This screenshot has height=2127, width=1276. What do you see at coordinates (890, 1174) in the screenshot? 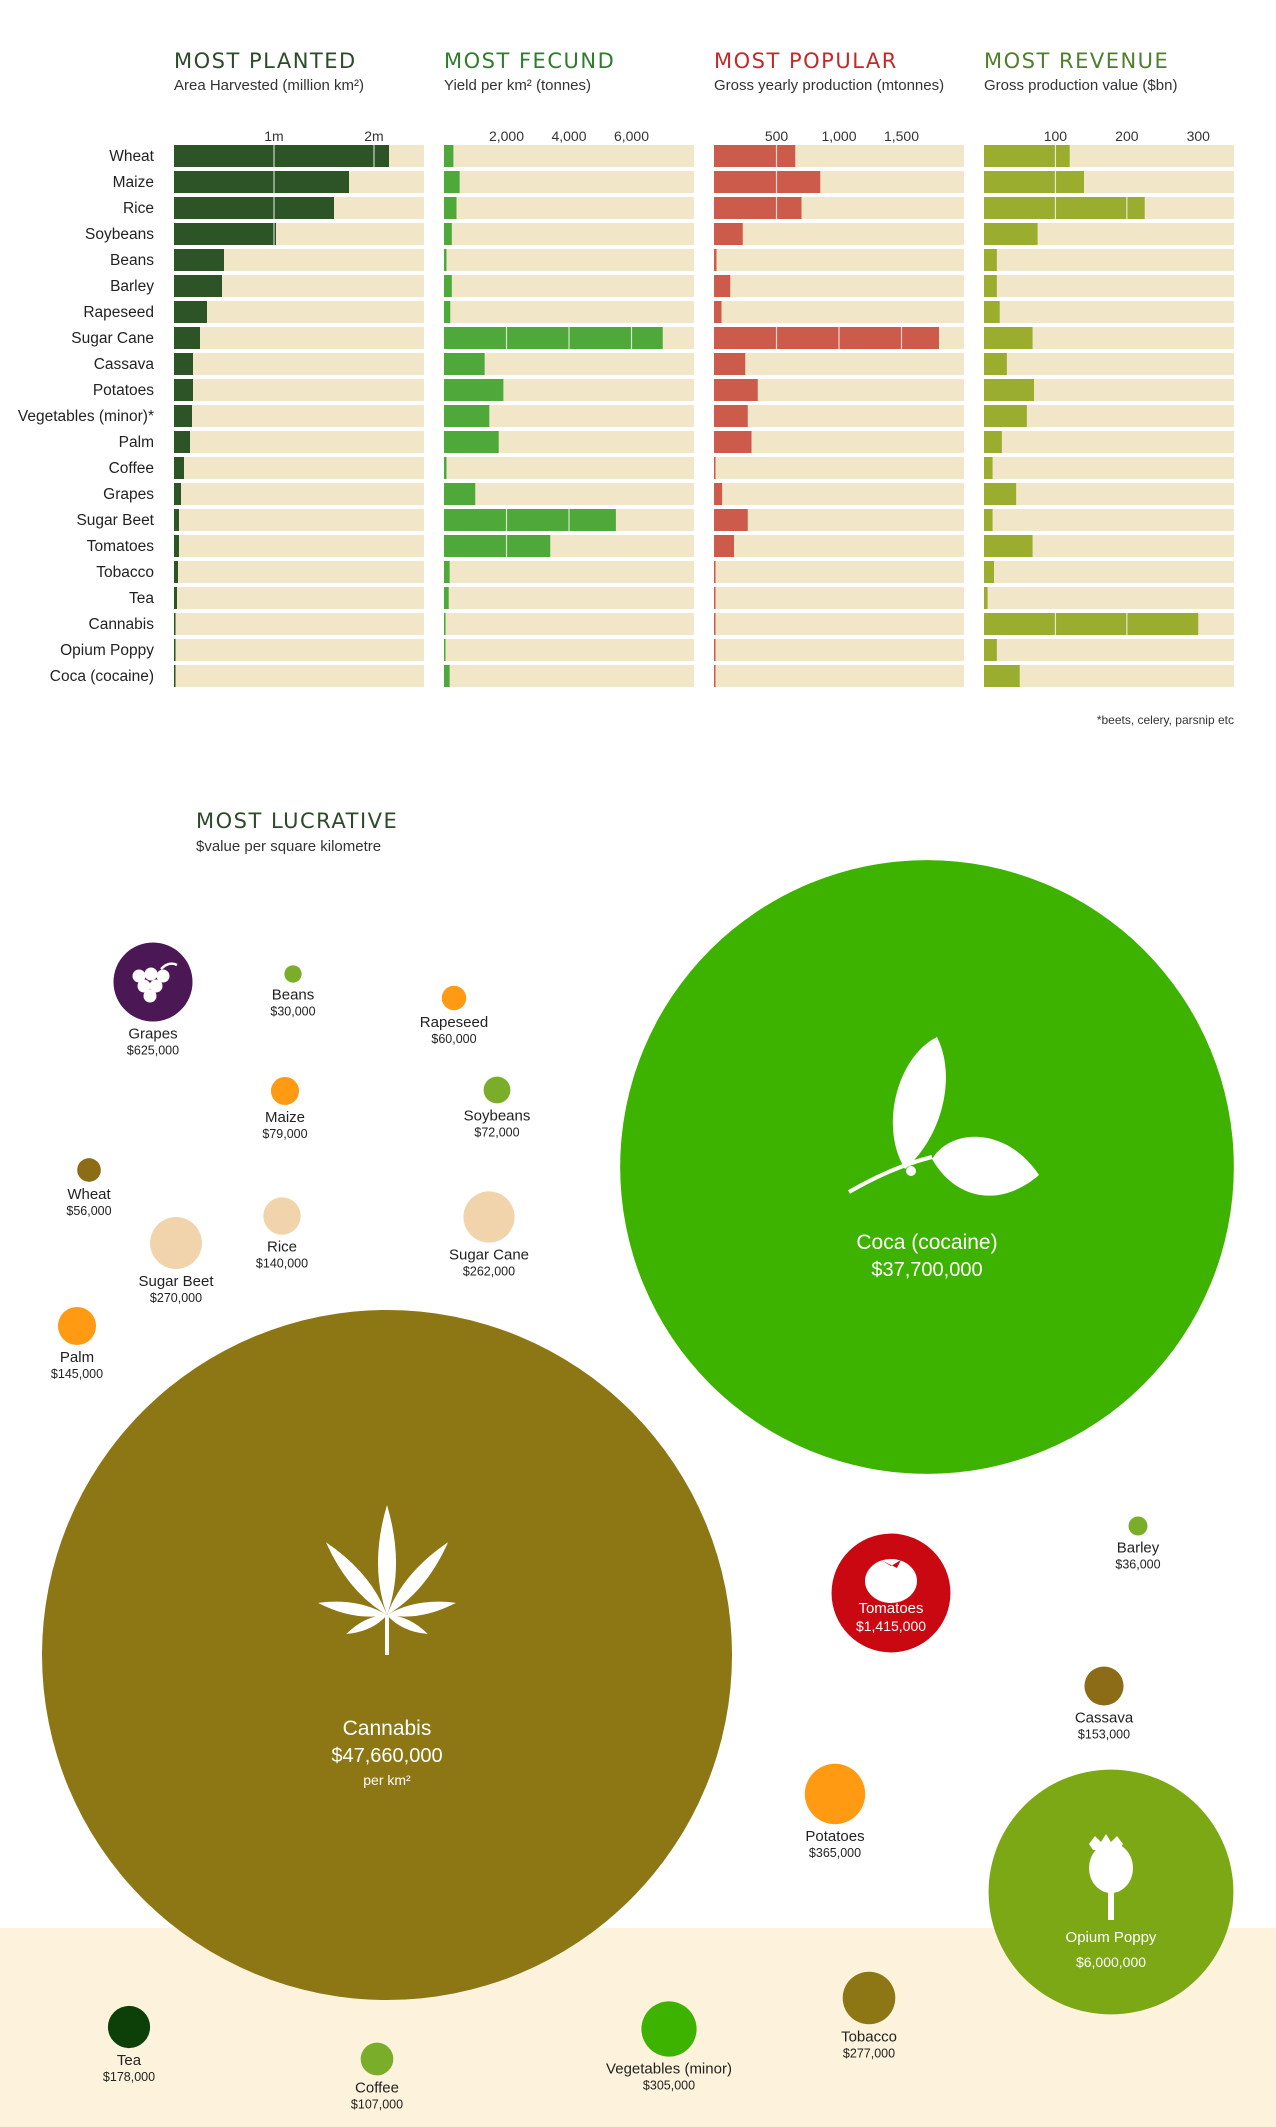
I see `leaf-stem` at bounding box center [890, 1174].